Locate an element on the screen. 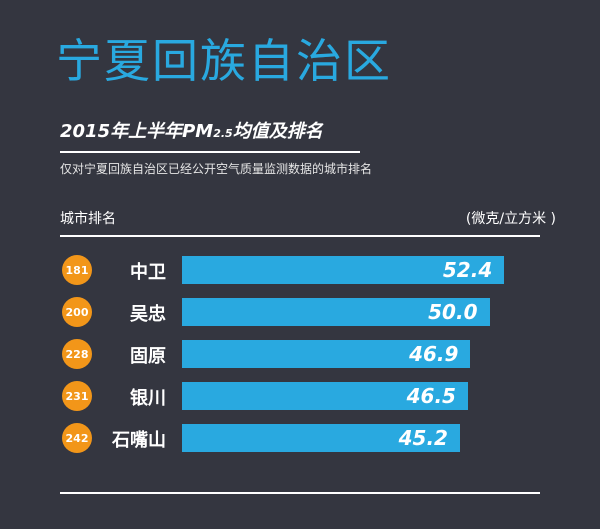 Image resolution: width=600 pixels, height=529 pixels. subtitle-subscript: 2.5 is located at coordinates (223, 133).